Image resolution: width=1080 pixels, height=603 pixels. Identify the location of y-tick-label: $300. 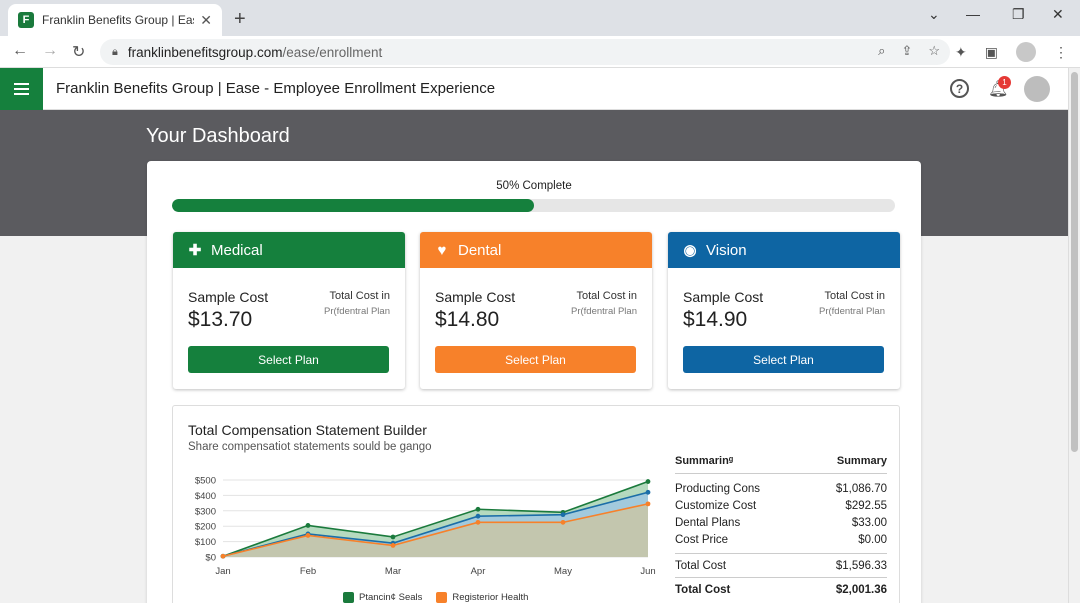
(205, 511).